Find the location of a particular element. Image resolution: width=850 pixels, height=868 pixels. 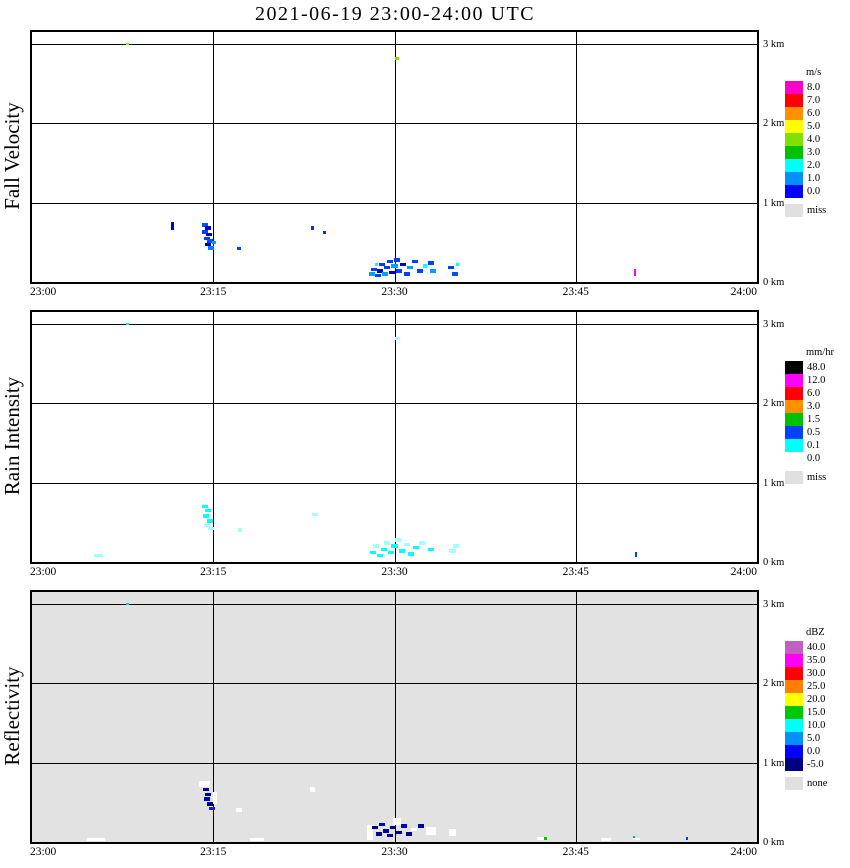

legend-entry: 6.0 is located at coordinates (816, 113).